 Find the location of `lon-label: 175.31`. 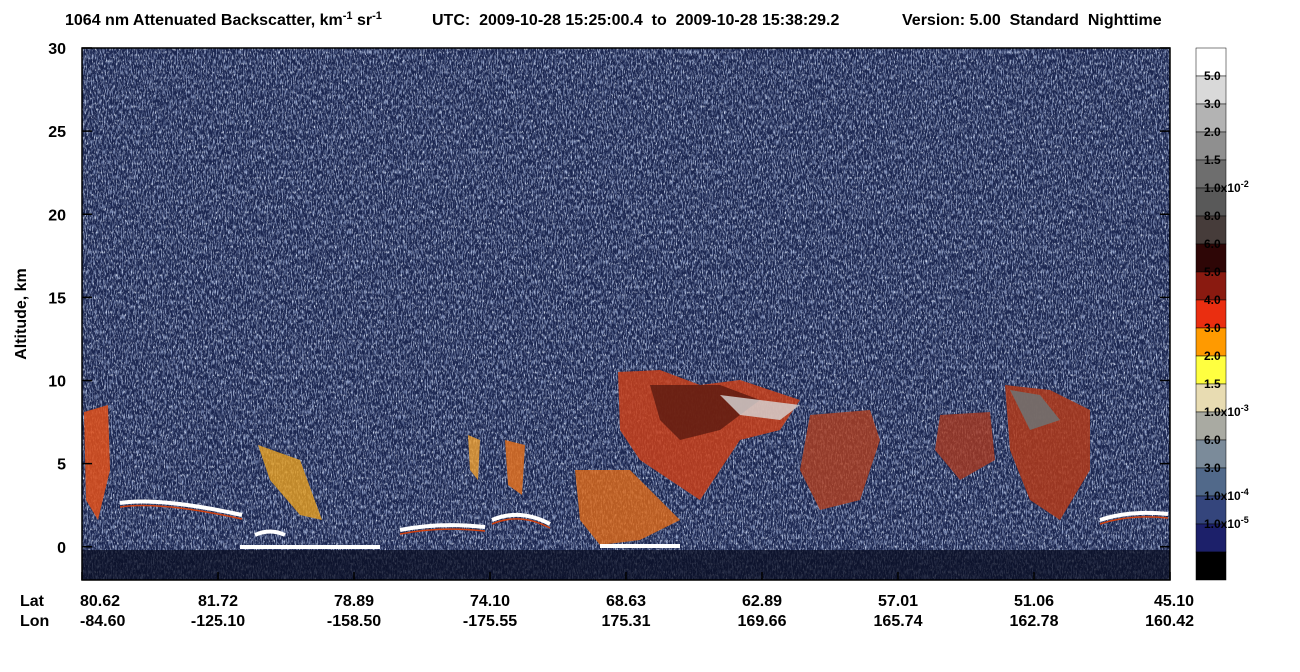

lon-label: 175.31 is located at coordinates (626, 621).